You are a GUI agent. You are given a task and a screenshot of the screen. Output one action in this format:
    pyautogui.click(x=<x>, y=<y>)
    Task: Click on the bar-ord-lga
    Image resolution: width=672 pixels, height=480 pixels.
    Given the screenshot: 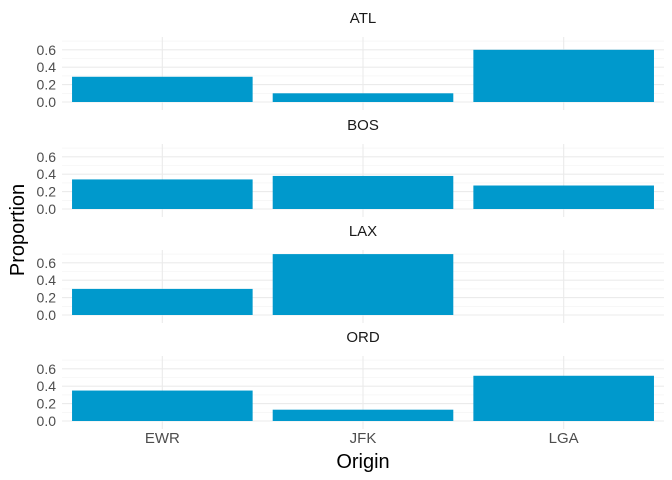 What is the action you would take?
    pyautogui.click(x=563, y=398)
    